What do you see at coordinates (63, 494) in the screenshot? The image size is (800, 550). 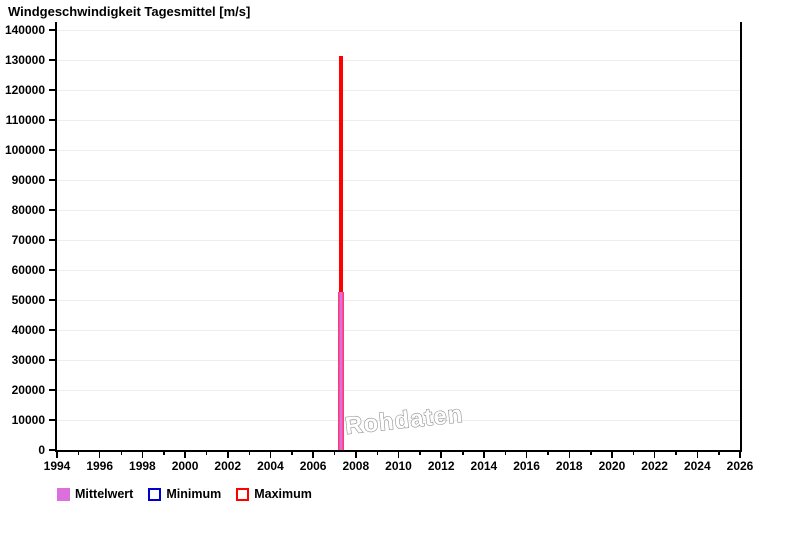 I see `mittelwert-swatch` at bounding box center [63, 494].